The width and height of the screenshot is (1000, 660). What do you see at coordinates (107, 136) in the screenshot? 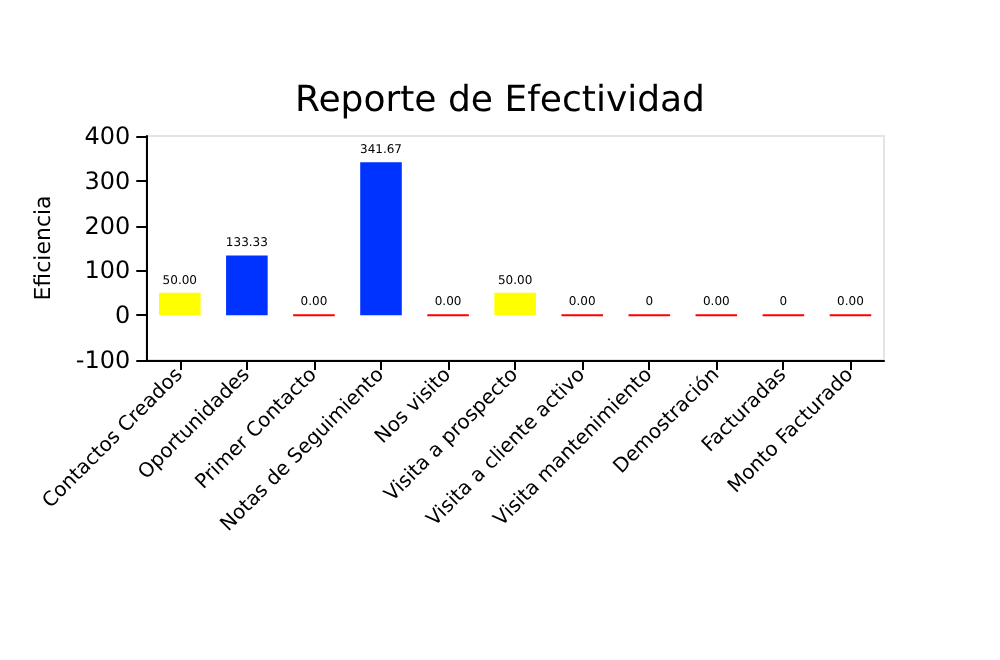
I see `y-tick-label: 400` at bounding box center [107, 136].